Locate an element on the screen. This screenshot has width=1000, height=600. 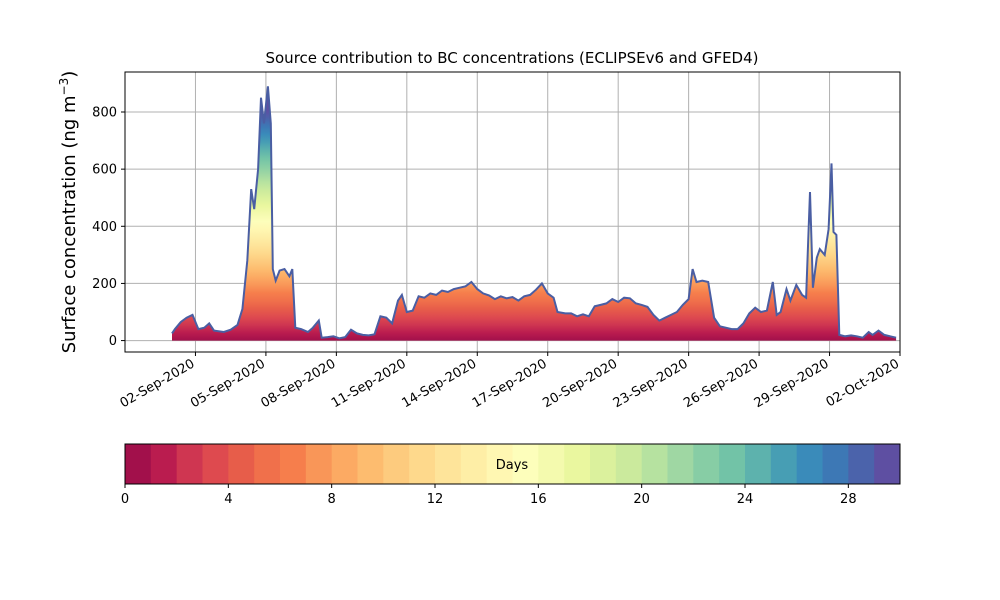
colorbar-label: Days is located at coordinates (512, 465).